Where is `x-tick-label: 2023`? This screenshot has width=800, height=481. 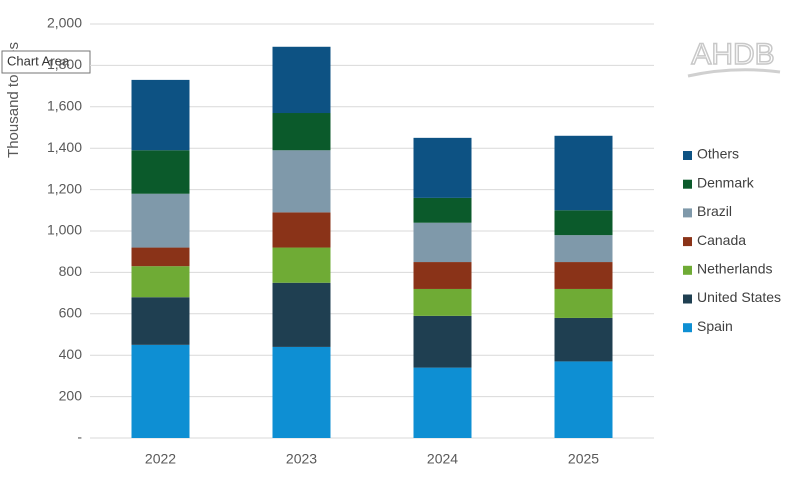
x-tick-label: 2023 is located at coordinates (301, 459).